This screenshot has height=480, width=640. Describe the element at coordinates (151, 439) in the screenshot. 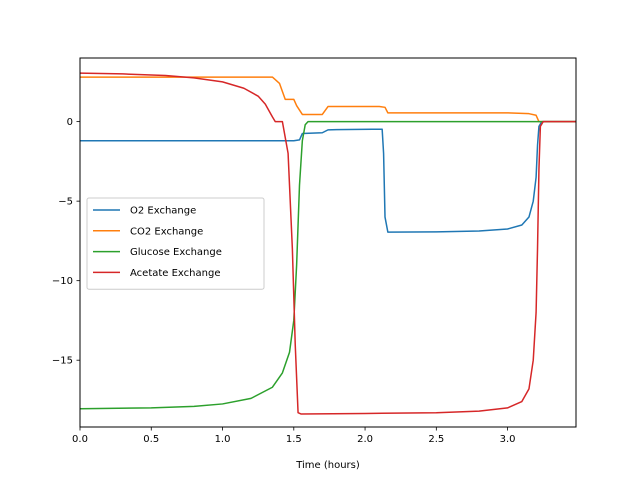

I see `x-tick-label: 0.5` at that location.